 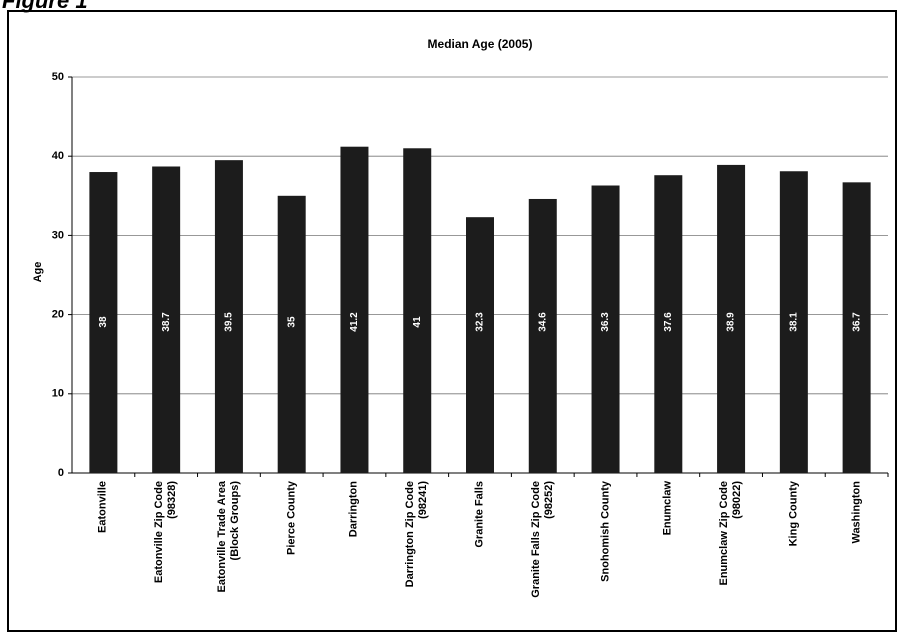 What do you see at coordinates (291, 322) in the screenshot?
I see `value-label: 35` at bounding box center [291, 322].